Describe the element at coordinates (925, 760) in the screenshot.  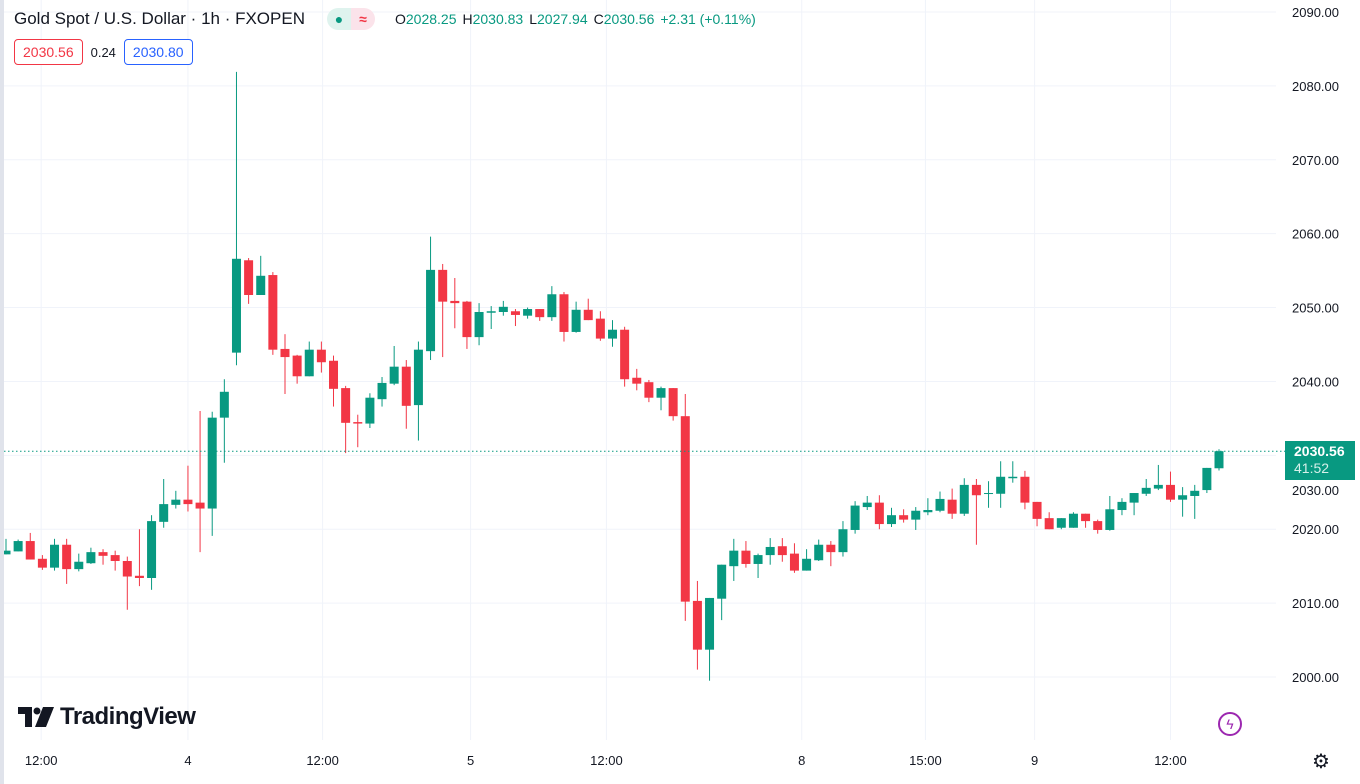
I see `x-tick-label: 15:00` at that location.